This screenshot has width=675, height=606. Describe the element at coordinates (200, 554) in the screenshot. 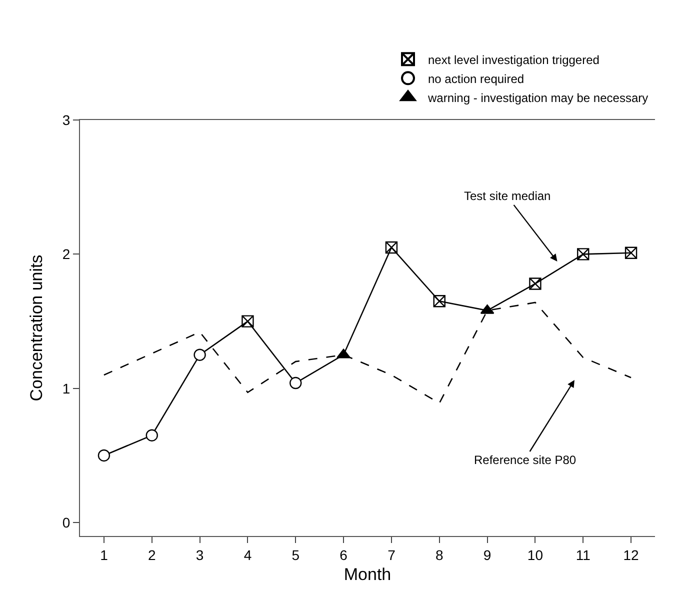

I see `x-tick-label: 3` at that location.